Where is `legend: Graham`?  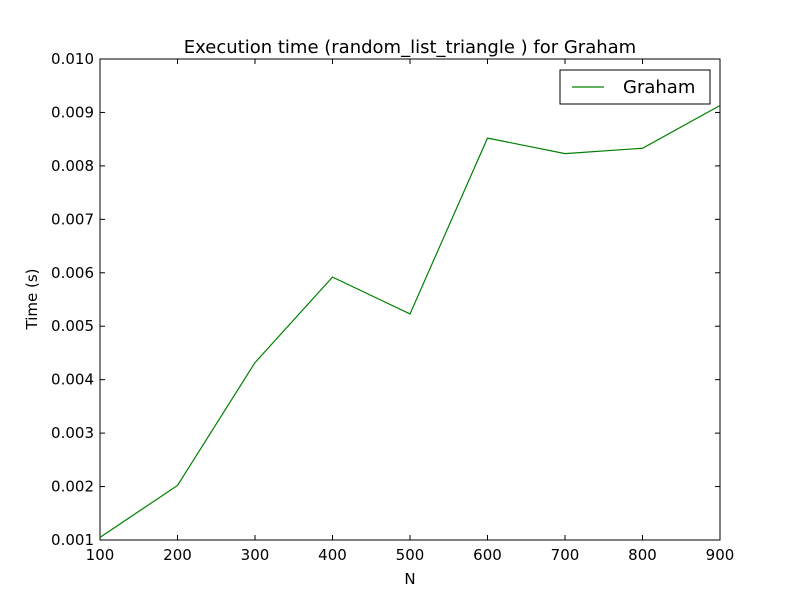 legend: Graham is located at coordinates (635, 87).